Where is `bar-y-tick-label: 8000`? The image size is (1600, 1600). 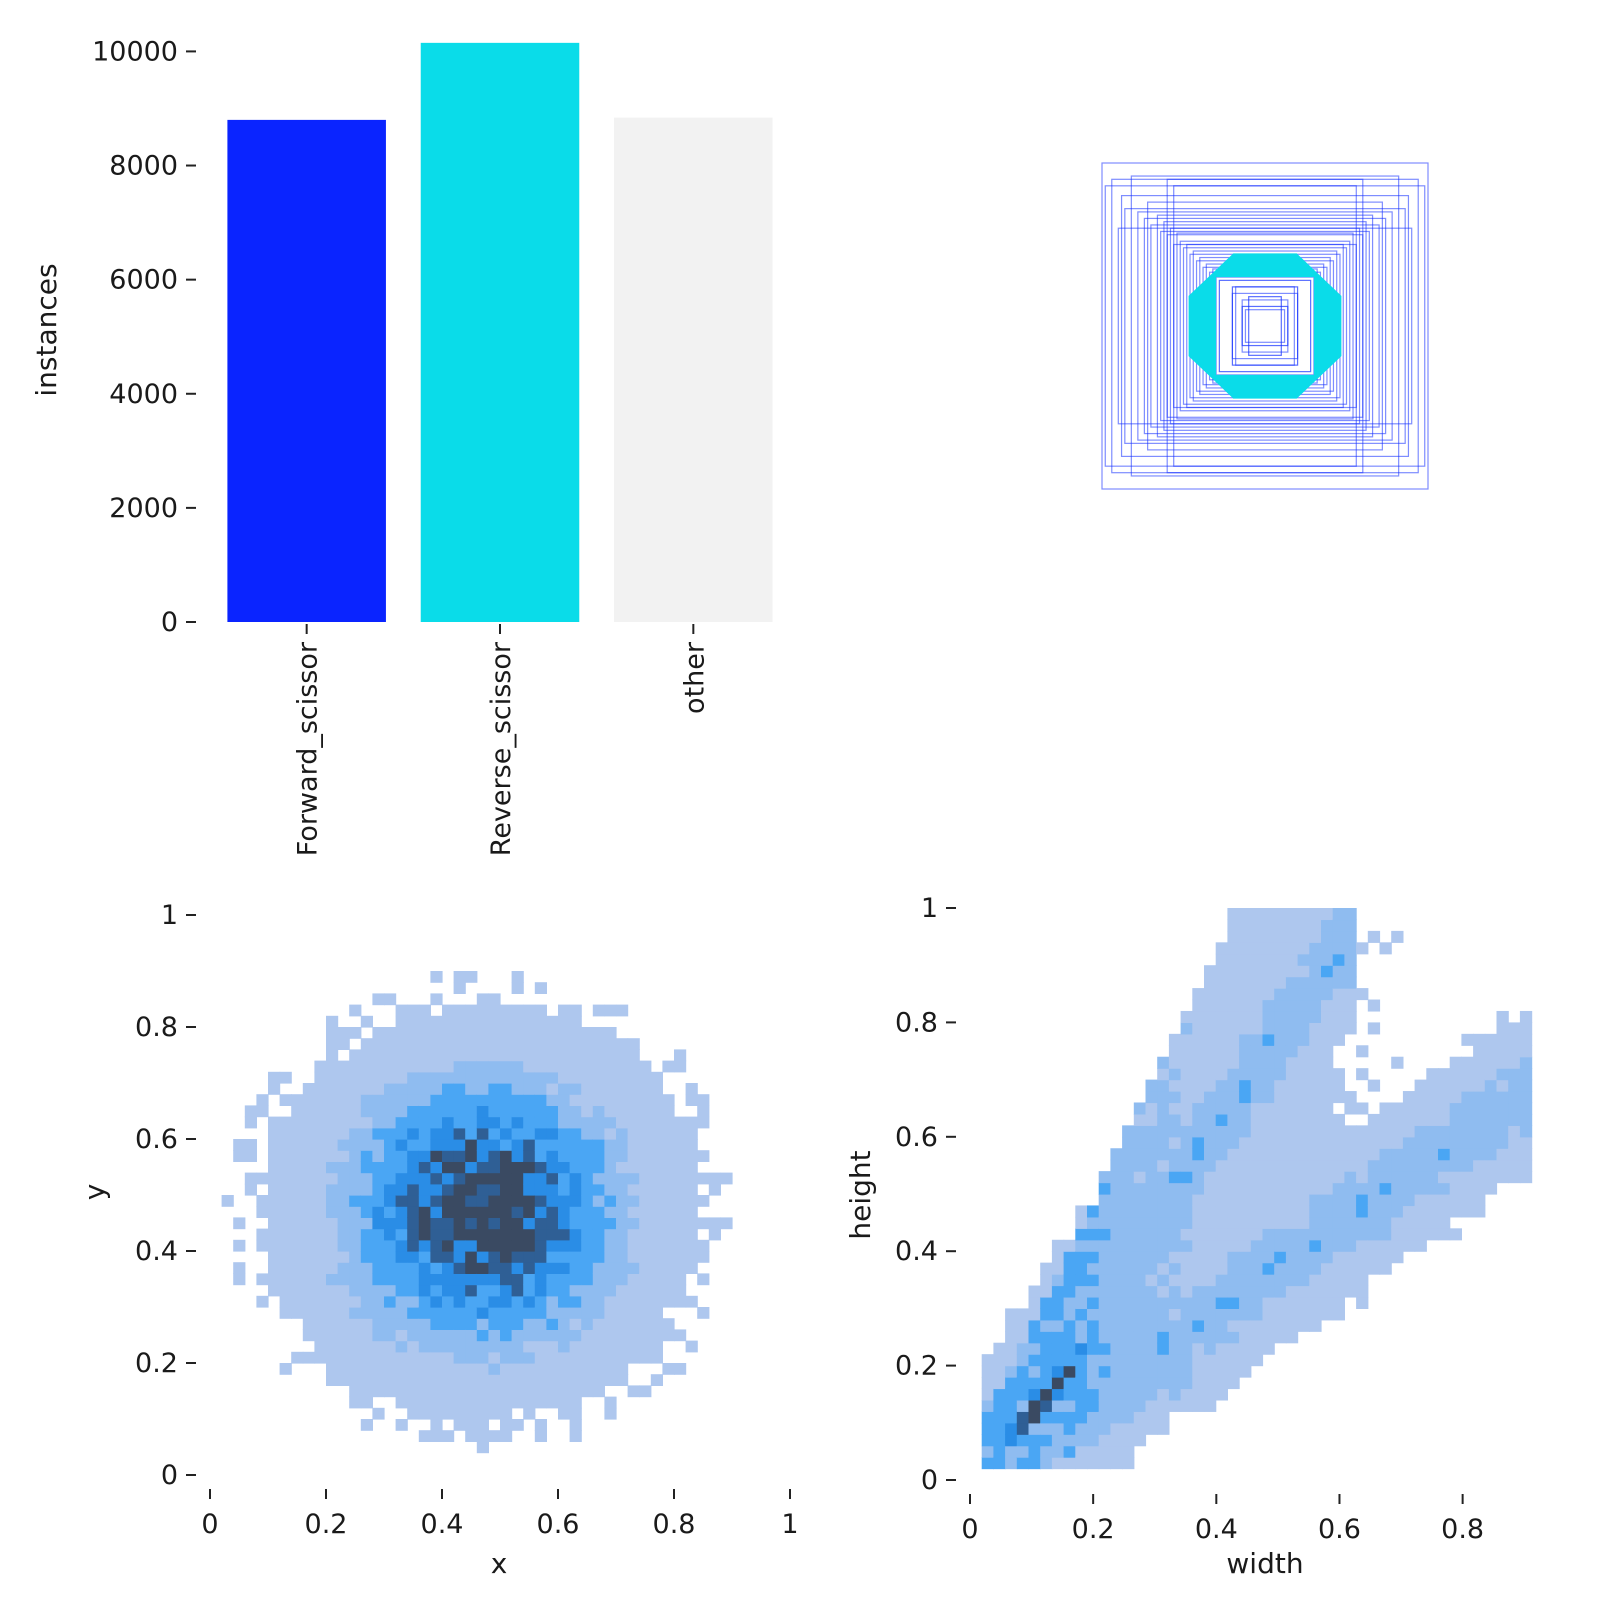
bar-y-tick-label: 8000 is located at coordinates (143, 166).